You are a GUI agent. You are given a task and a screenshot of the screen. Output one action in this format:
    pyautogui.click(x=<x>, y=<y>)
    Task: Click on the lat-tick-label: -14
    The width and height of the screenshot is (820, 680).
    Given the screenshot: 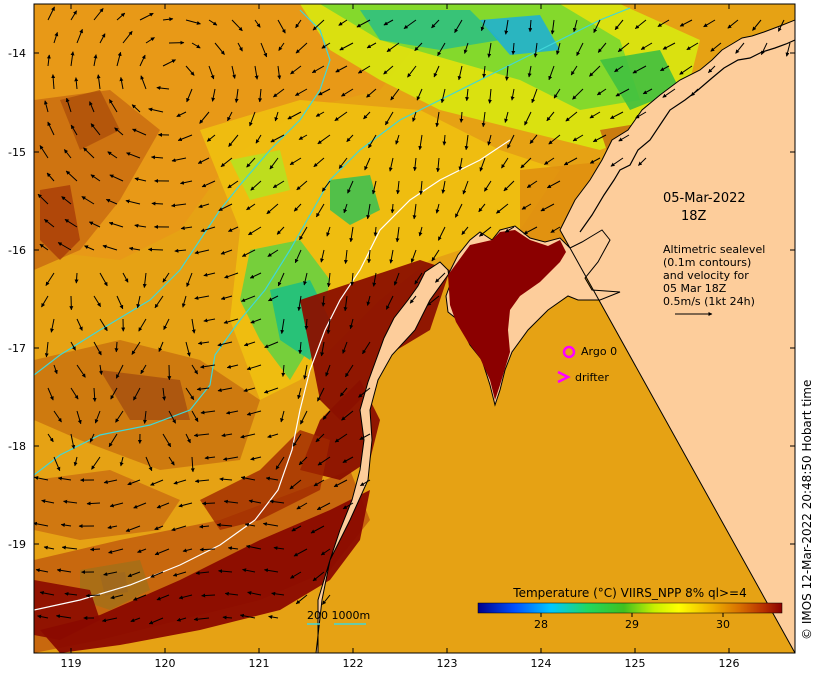 What is the action you would take?
    pyautogui.click(x=17, y=53)
    